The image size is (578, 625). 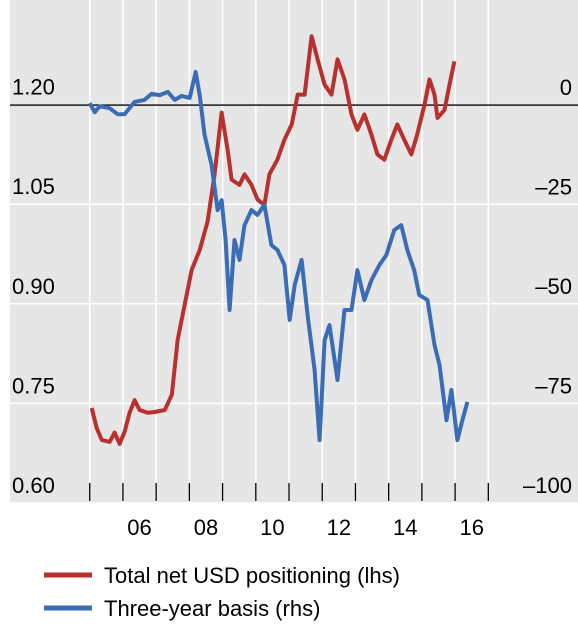 What do you see at coordinates (547, 485) in the screenshot?
I see `y2-tick-label: –100` at bounding box center [547, 485].